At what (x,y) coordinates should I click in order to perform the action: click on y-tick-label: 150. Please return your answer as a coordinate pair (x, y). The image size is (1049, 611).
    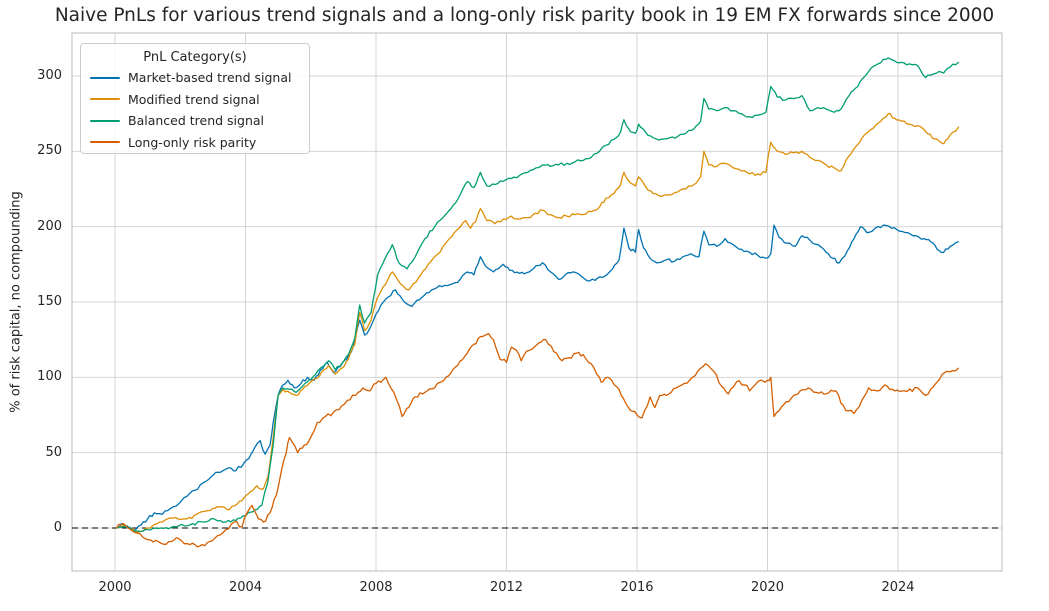
    Looking at the image, I should click on (49, 301).